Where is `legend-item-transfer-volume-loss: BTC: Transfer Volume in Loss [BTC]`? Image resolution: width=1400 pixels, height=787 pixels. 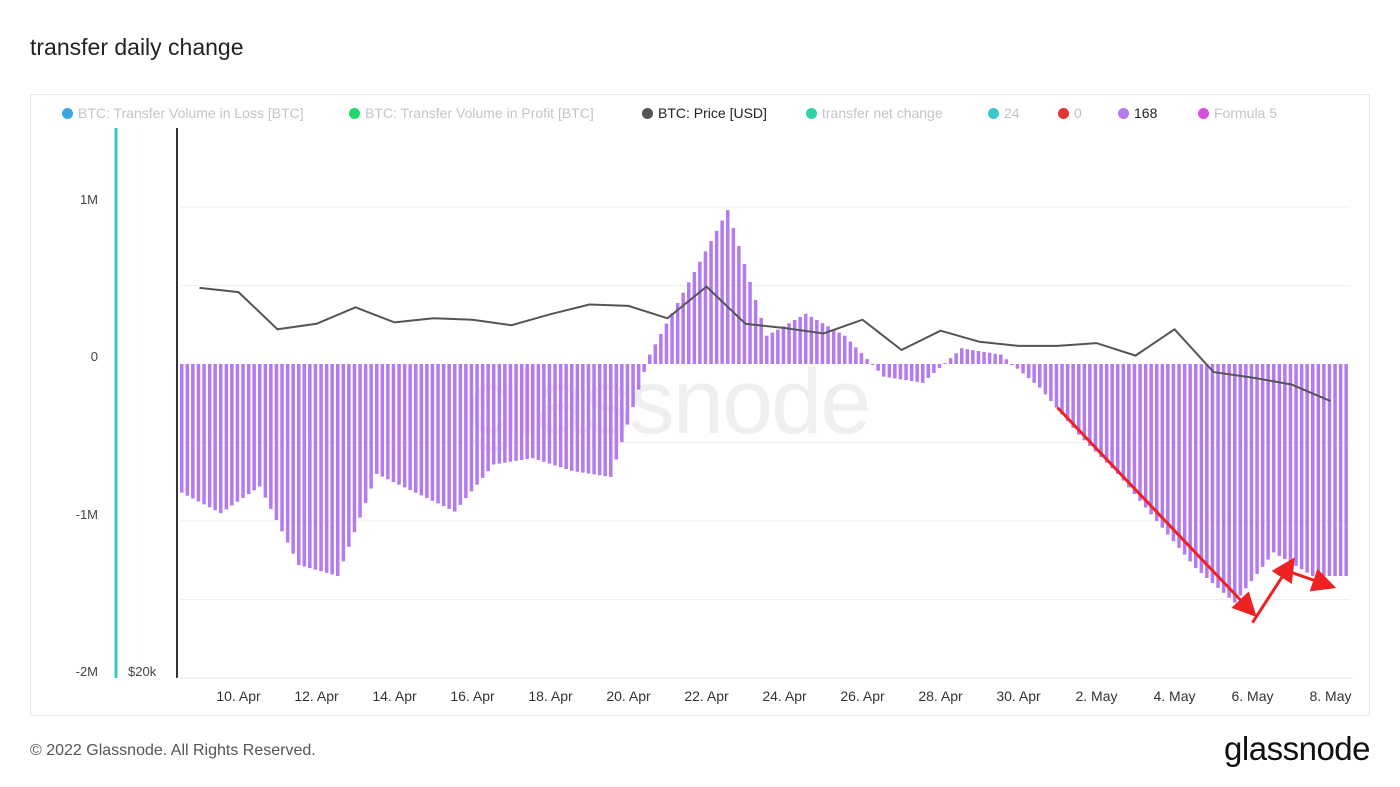 legend-item-transfer-volume-loss: BTC: Transfer Volume in Loss [BTC] is located at coordinates (183, 113).